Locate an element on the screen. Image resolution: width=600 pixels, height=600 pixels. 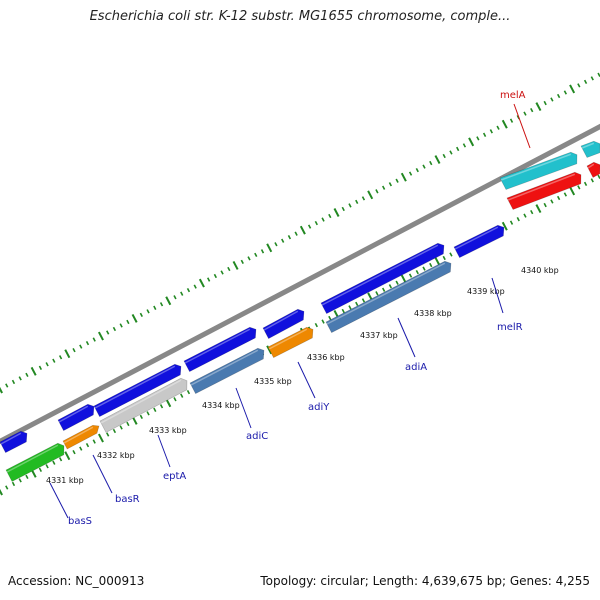
feature-melR is located at coordinates (479, 241).